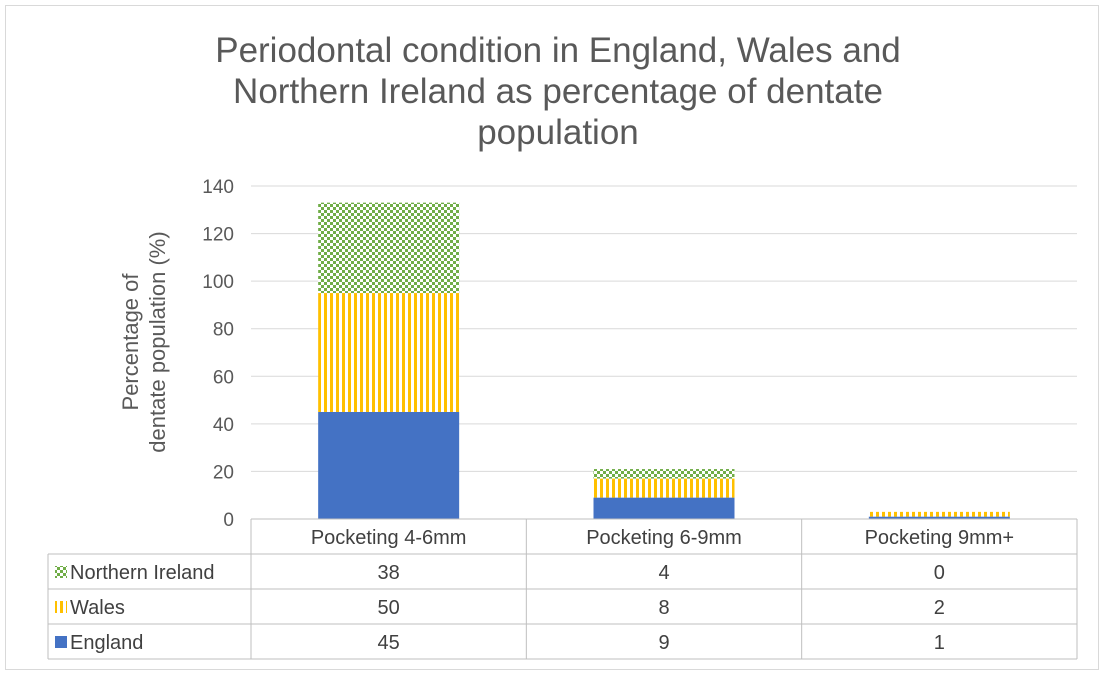 The height and width of the screenshot is (675, 1104). I want to click on y-tick-label: 80, so click(223, 330).